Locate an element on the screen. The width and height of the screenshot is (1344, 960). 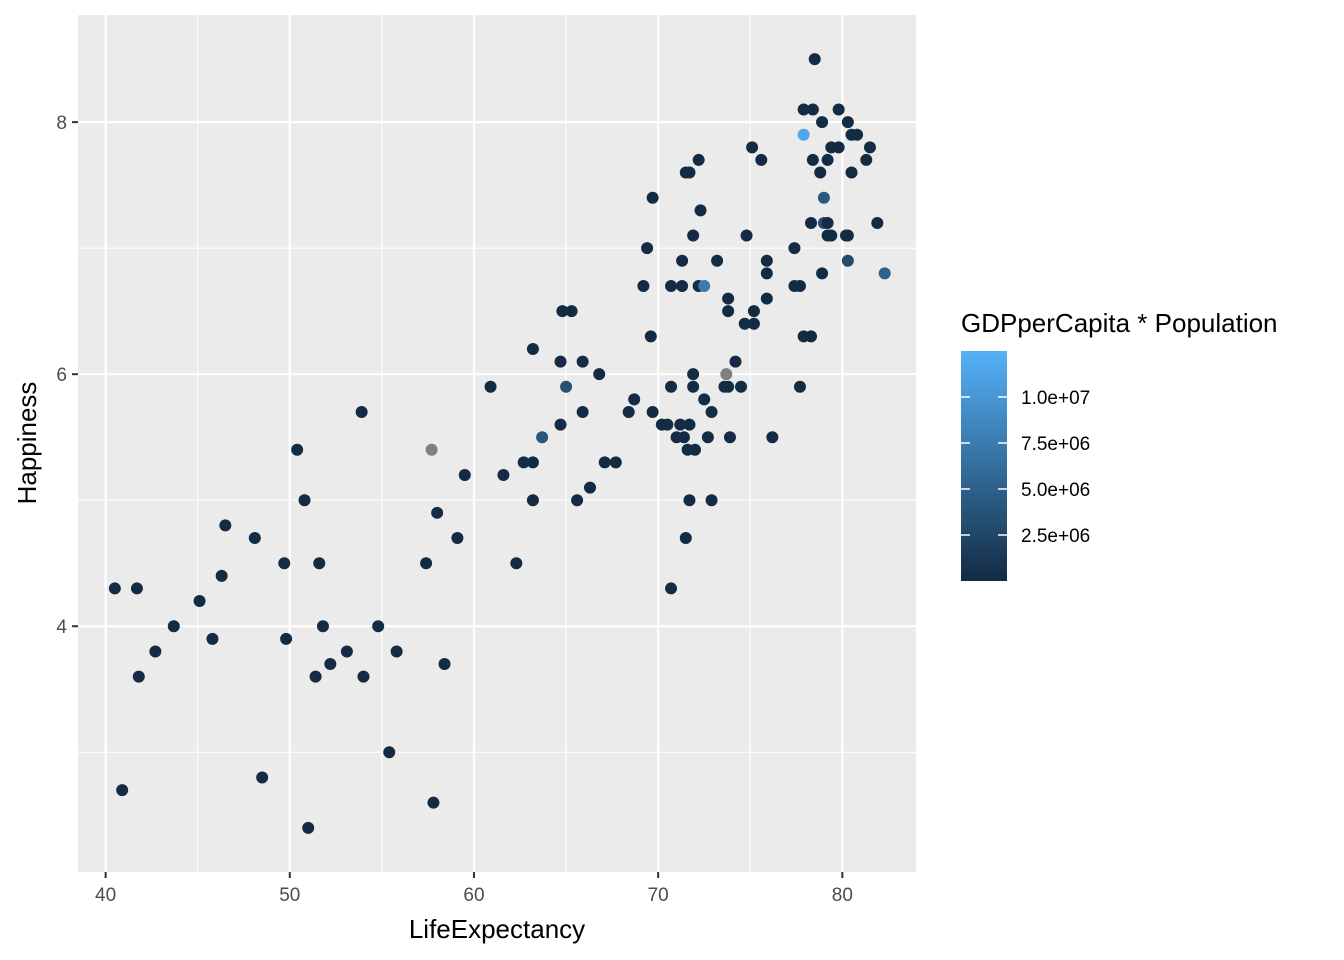
legend-tick-label: 1.0e+07 is located at coordinates (1055, 398).